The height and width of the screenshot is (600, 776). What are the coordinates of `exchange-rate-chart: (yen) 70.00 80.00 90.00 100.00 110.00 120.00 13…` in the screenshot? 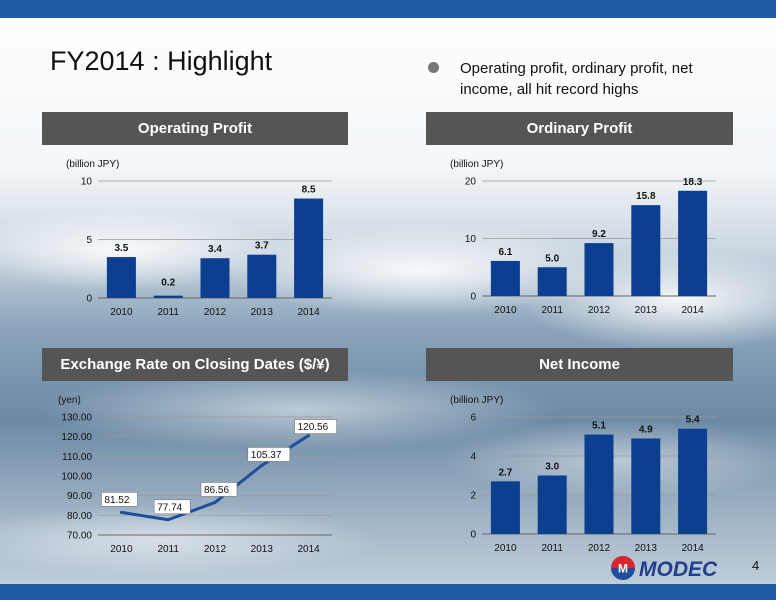 It's located at (197, 475).